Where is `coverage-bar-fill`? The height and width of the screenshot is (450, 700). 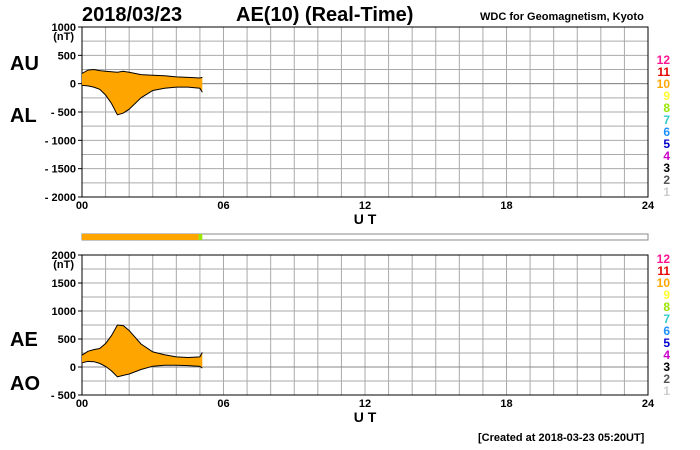
coverage-bar-fill is located at coordinates (140, 237).